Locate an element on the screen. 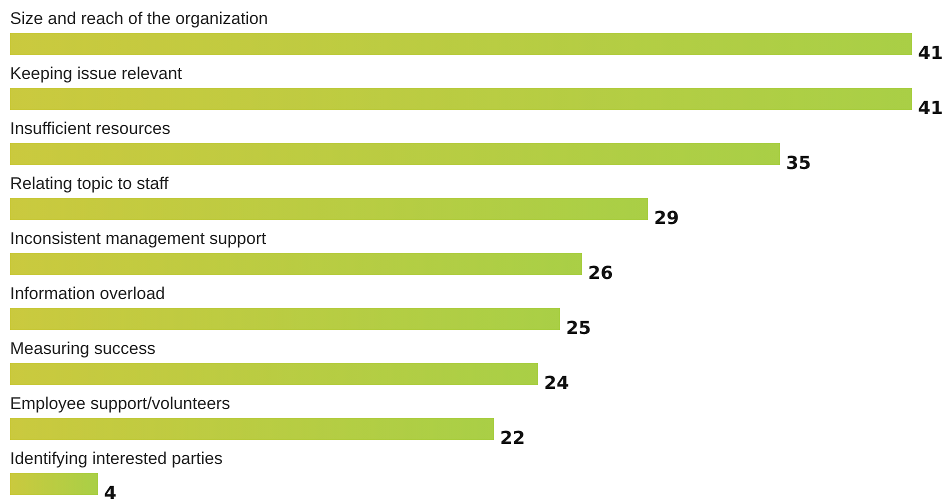  y-tick-label: Measuring success is located at coordinates (83, 348).